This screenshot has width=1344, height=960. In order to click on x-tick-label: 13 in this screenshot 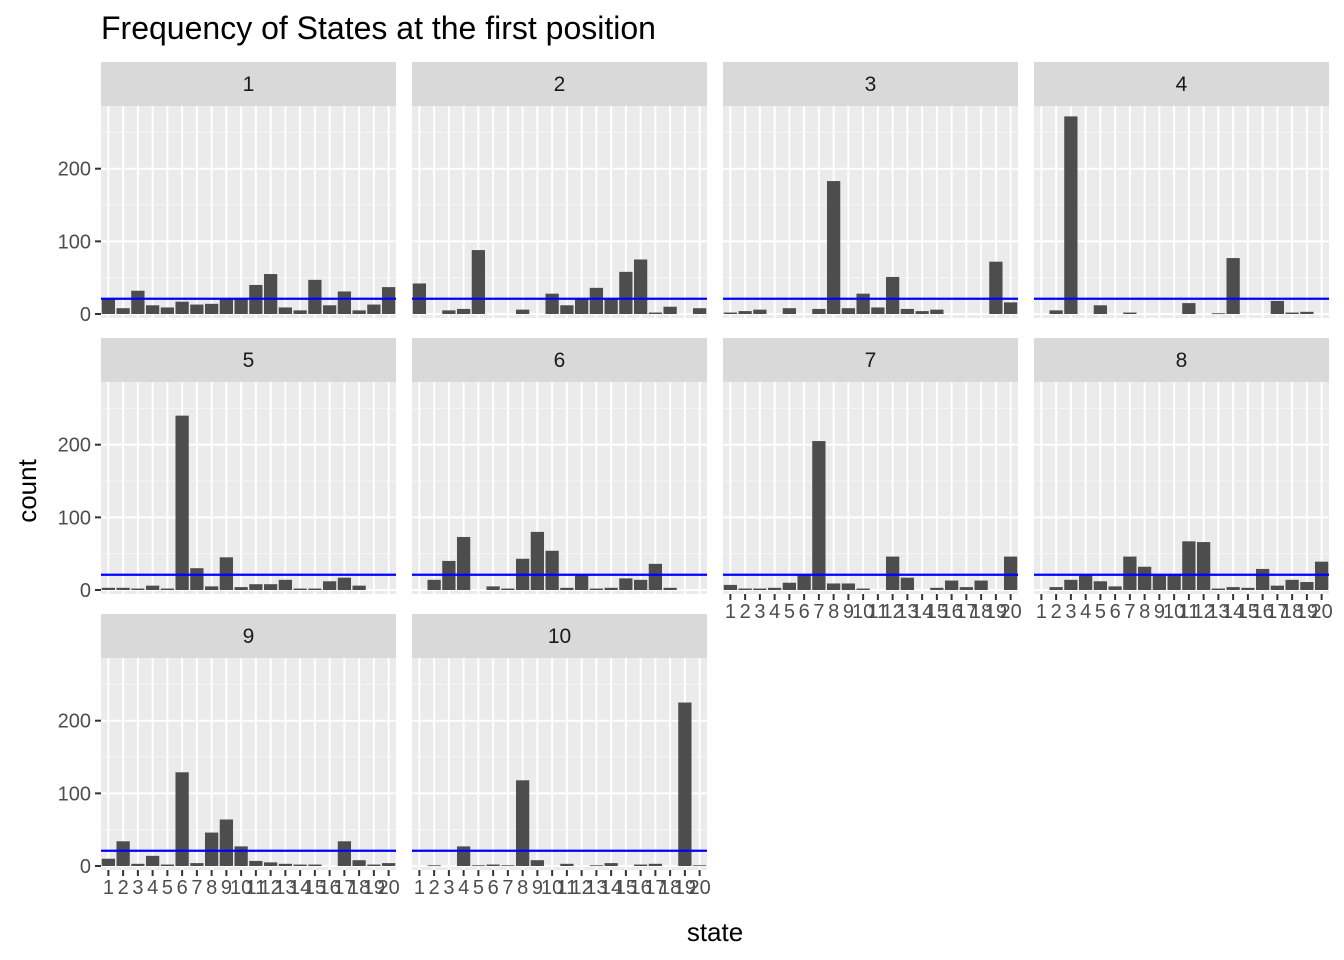, I will do `click(1218, 612)`.